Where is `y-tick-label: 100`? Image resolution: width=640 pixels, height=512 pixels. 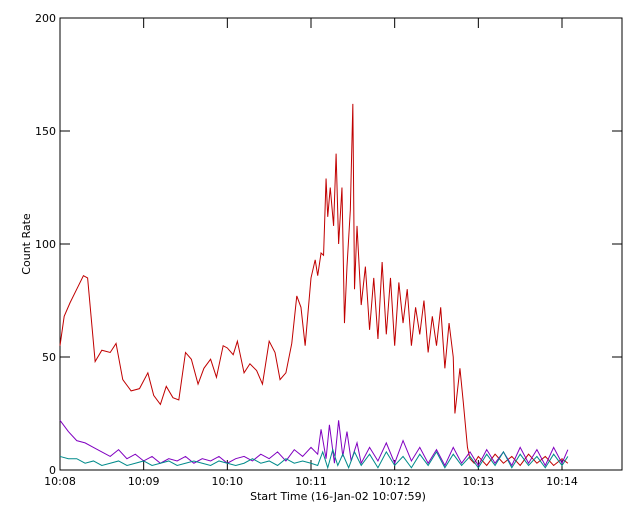
y-tick-label: 100 is located at coordinates (45, 244).